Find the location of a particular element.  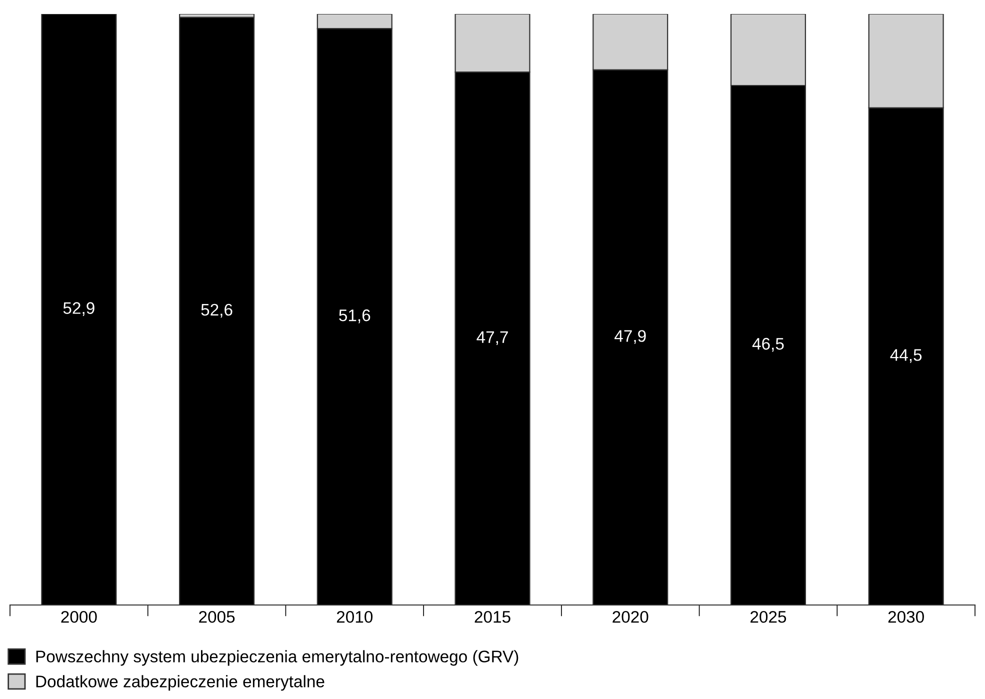

legend-label: Dodatkowe zabezpieczenie emerytalne is located at coordinates (180, 683).